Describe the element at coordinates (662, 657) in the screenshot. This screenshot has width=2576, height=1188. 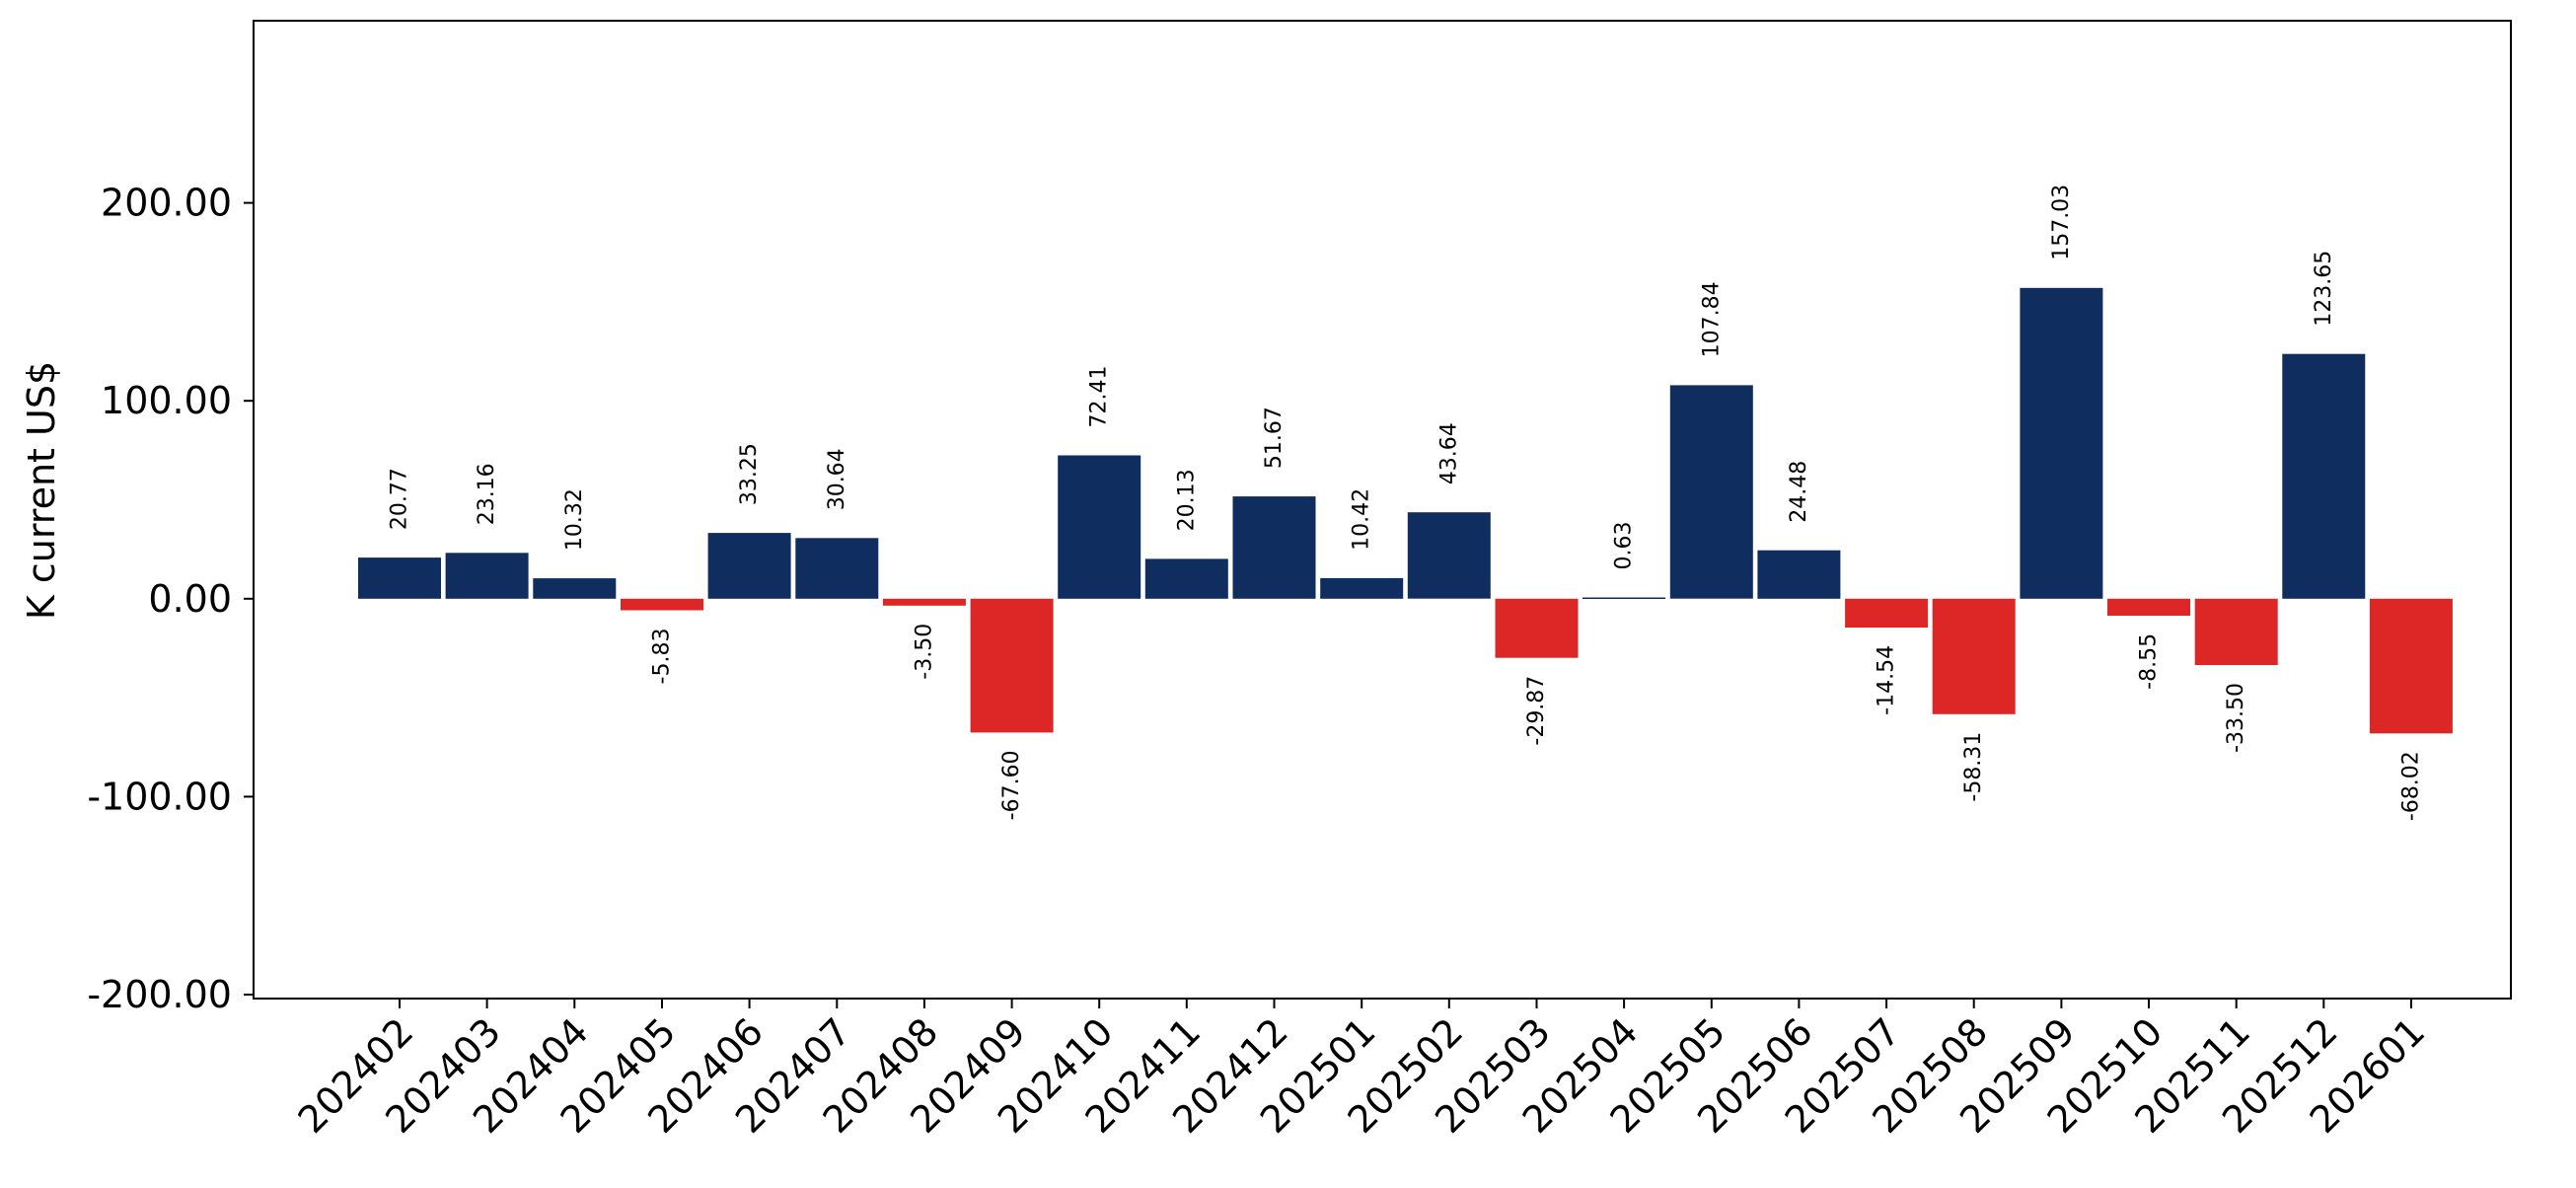
I see `value-label: -5.83` at that location.